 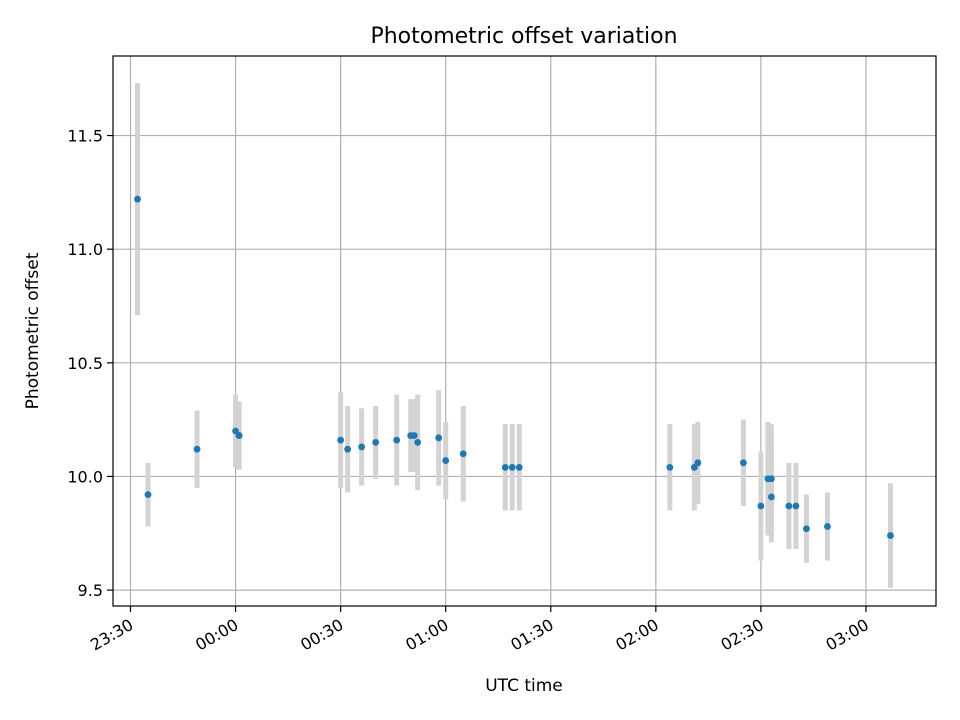 I want to click on x-tick-label: 03:00, so click(x=847, y=635).